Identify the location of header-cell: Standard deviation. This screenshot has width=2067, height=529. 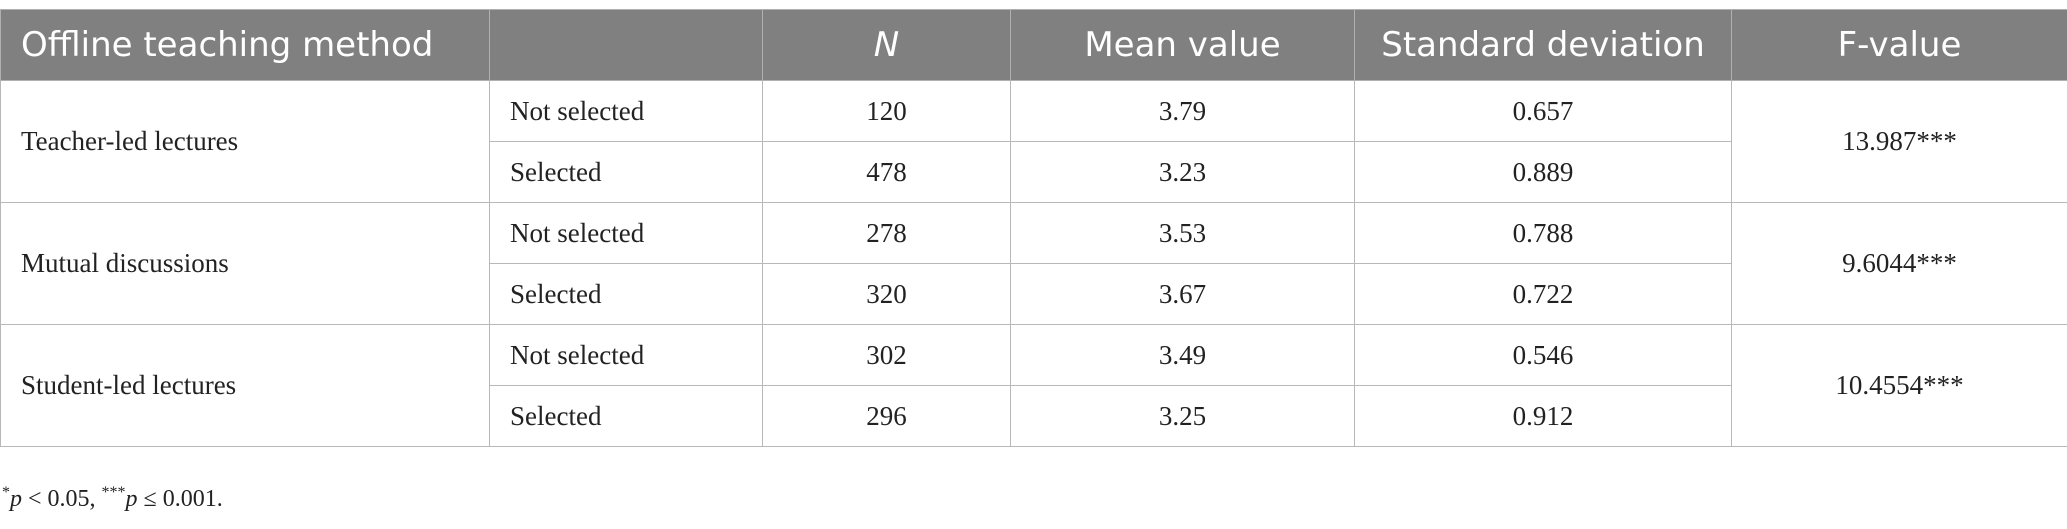
(1543, 45).